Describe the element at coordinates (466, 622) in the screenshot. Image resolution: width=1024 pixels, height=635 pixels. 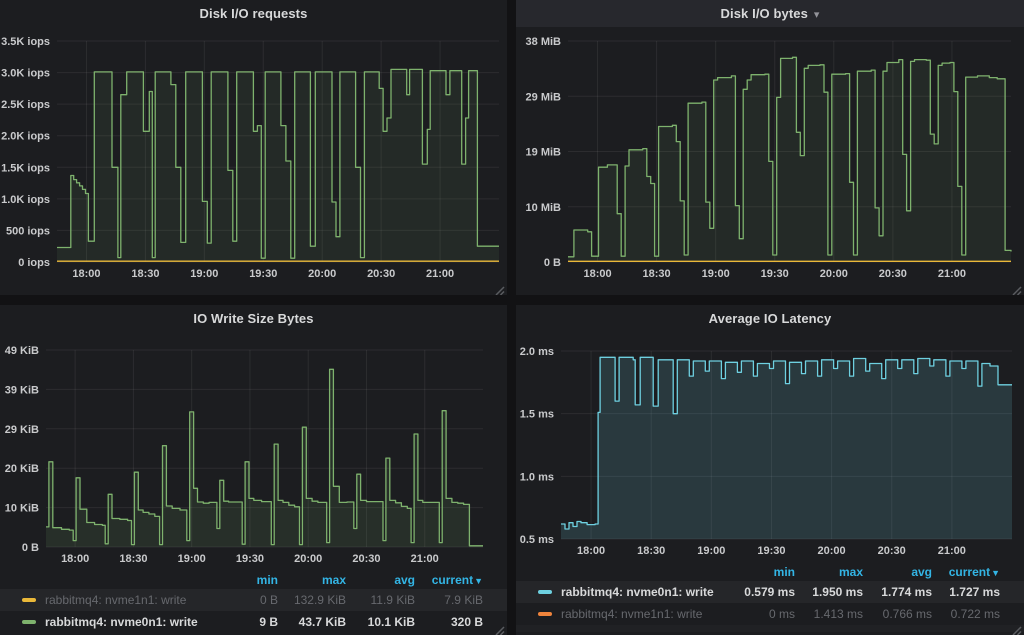
I see `legend-value-current: 320 B` at that location.